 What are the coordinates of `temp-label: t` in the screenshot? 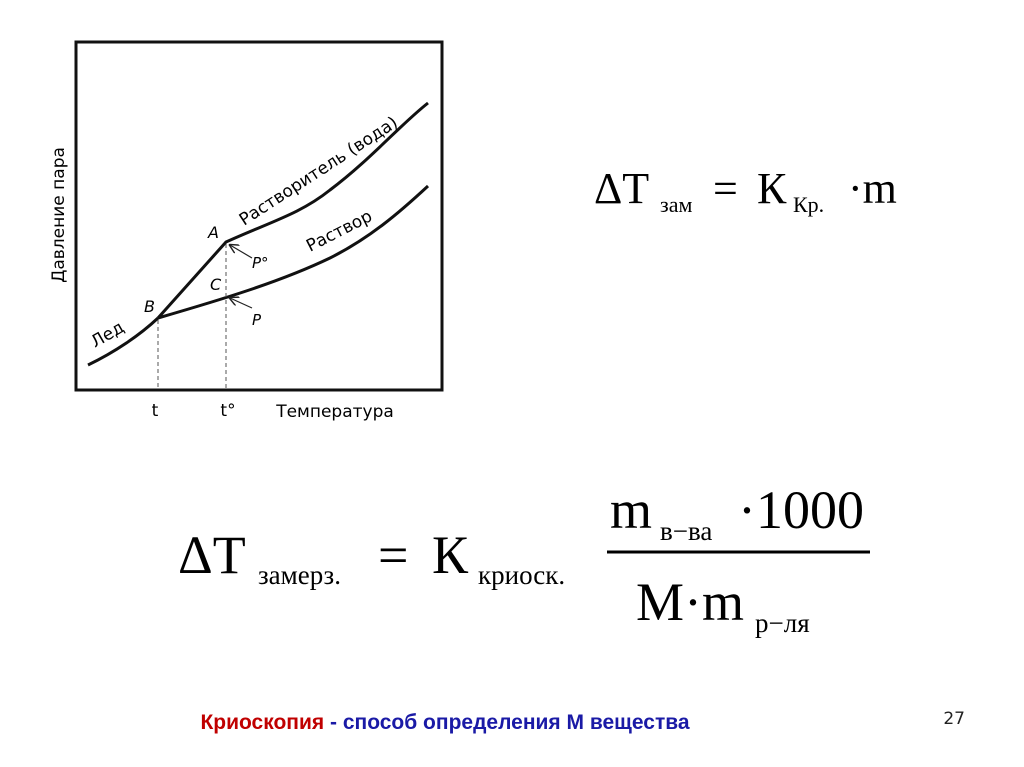 It's located at (155, 411).